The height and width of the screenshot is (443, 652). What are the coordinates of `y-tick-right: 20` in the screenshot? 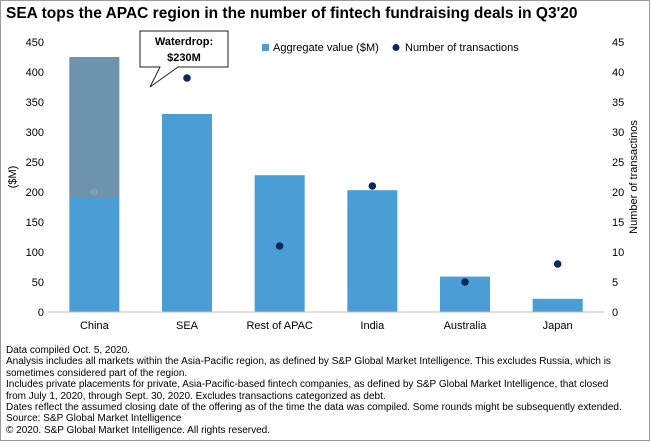 It's located at (618, 193).